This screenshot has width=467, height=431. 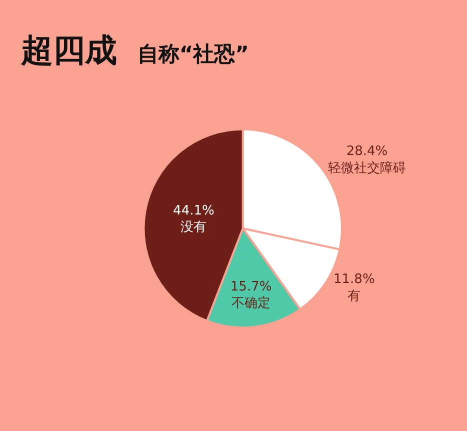 I want to click on slice-label: 不确定, so click(x=251, y=304).